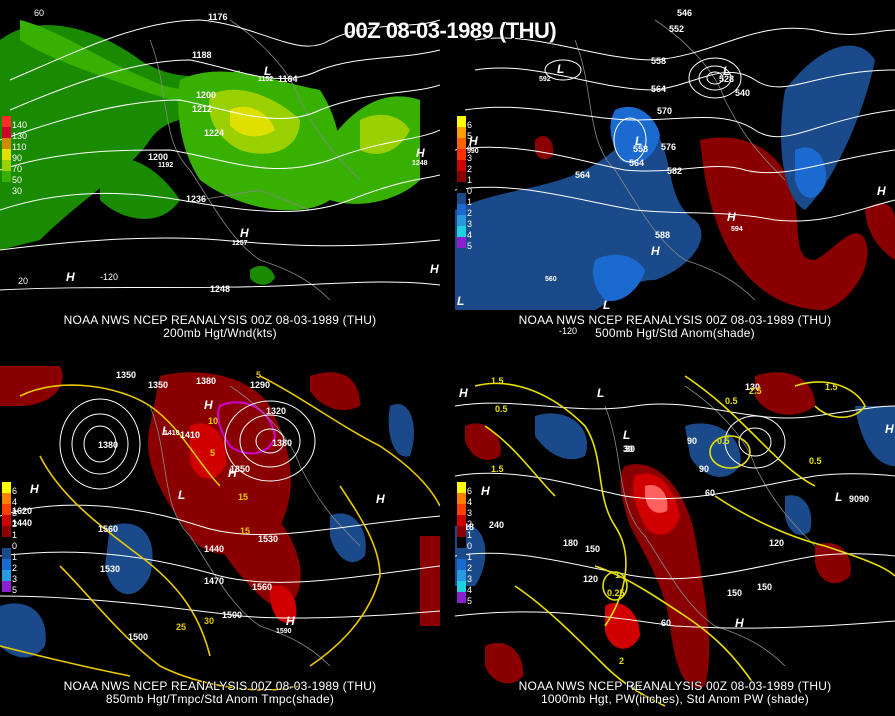 This screenshot has width=895, height=716. What do you see at coordinates (864, 499) in the screenshot?
I see `contour-label: 90` at bounding box center [864, 499].